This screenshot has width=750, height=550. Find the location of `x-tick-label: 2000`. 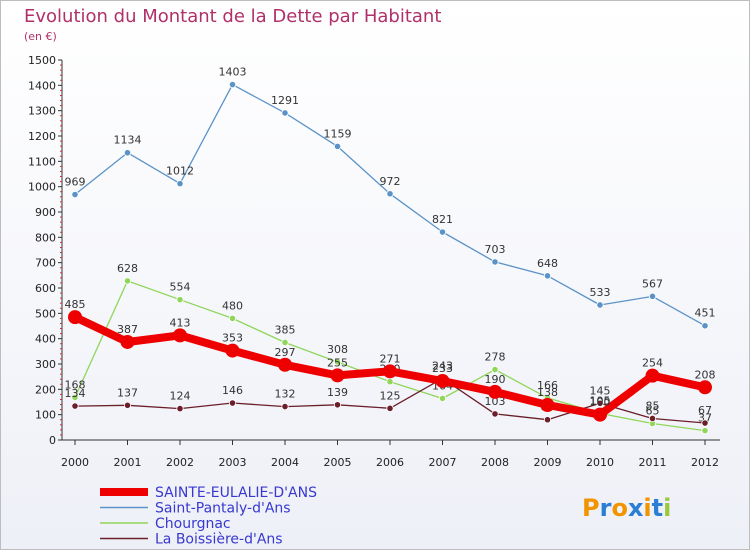

x-tick-label: 2000 is located at coordinates (75, 462).